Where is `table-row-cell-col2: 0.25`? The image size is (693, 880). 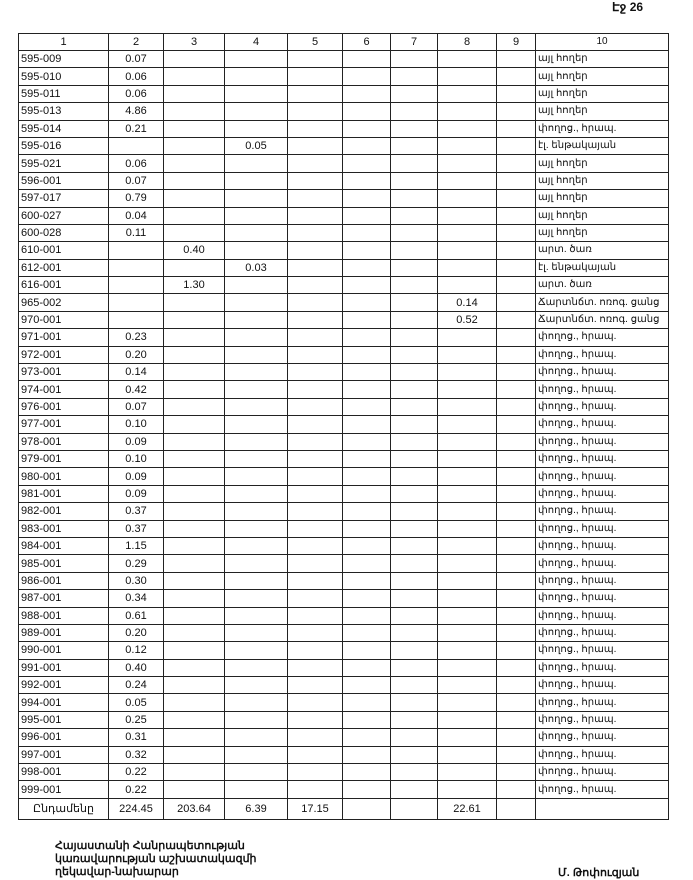
table-row-cell-col2: 0.25 is located at coordinates (136, 720).